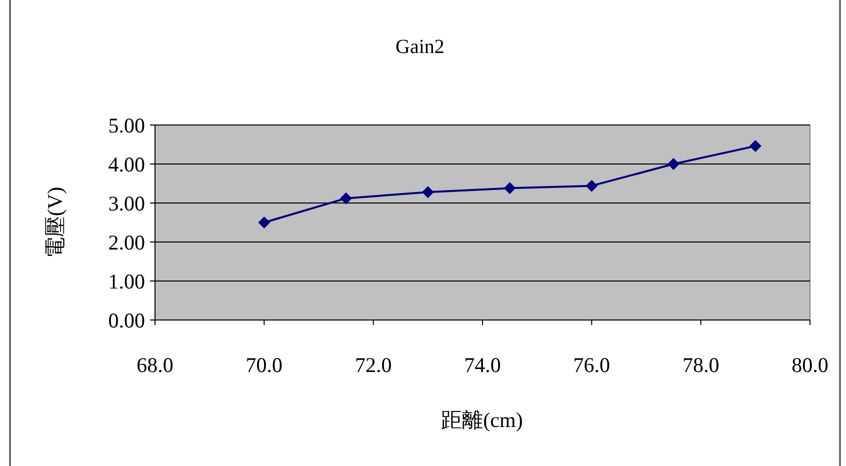 The height and width of the screenshot is (466, 846). What do you see at coordinates (126, 164) in the screenshot?
I see `y-tick-label: 4.00` at bounding box center [126, 164].